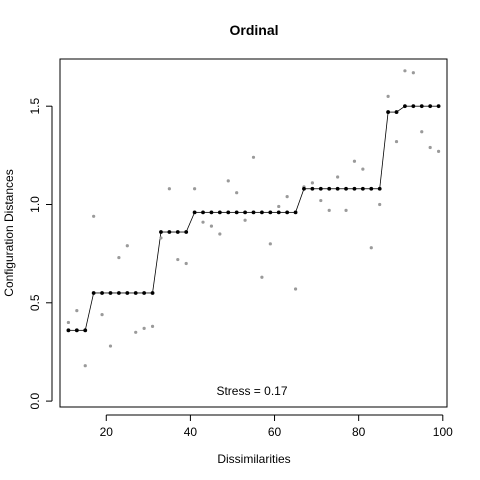  Describe the element at coordinates (443, 432) in the screenshot. I see `x-tick-label: 100` at that location.